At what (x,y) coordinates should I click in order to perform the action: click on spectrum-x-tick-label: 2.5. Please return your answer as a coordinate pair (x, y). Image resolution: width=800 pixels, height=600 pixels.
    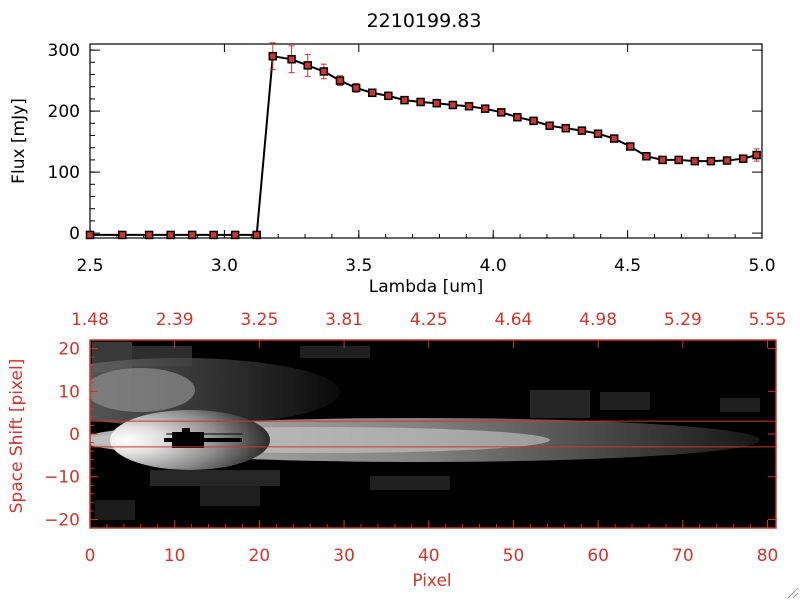
    Looking at the image, I should click on (89, 266).